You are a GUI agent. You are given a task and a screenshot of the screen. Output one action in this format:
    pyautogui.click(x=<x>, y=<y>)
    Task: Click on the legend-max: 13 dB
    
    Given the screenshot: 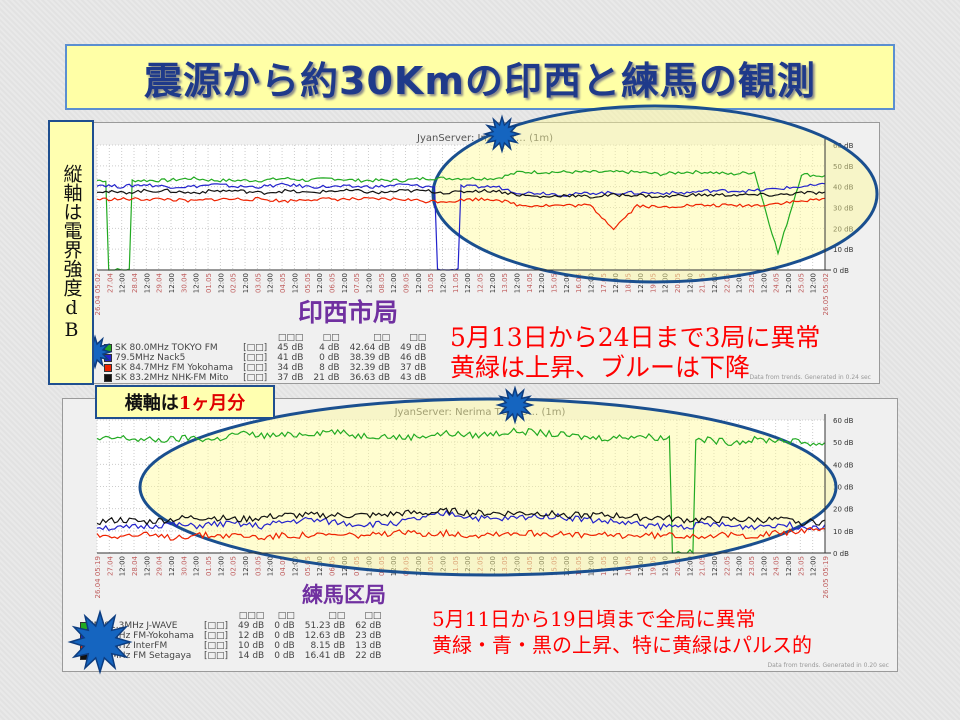 What is the action you would take?
    pyautogui.click(x=368, y=646)
    